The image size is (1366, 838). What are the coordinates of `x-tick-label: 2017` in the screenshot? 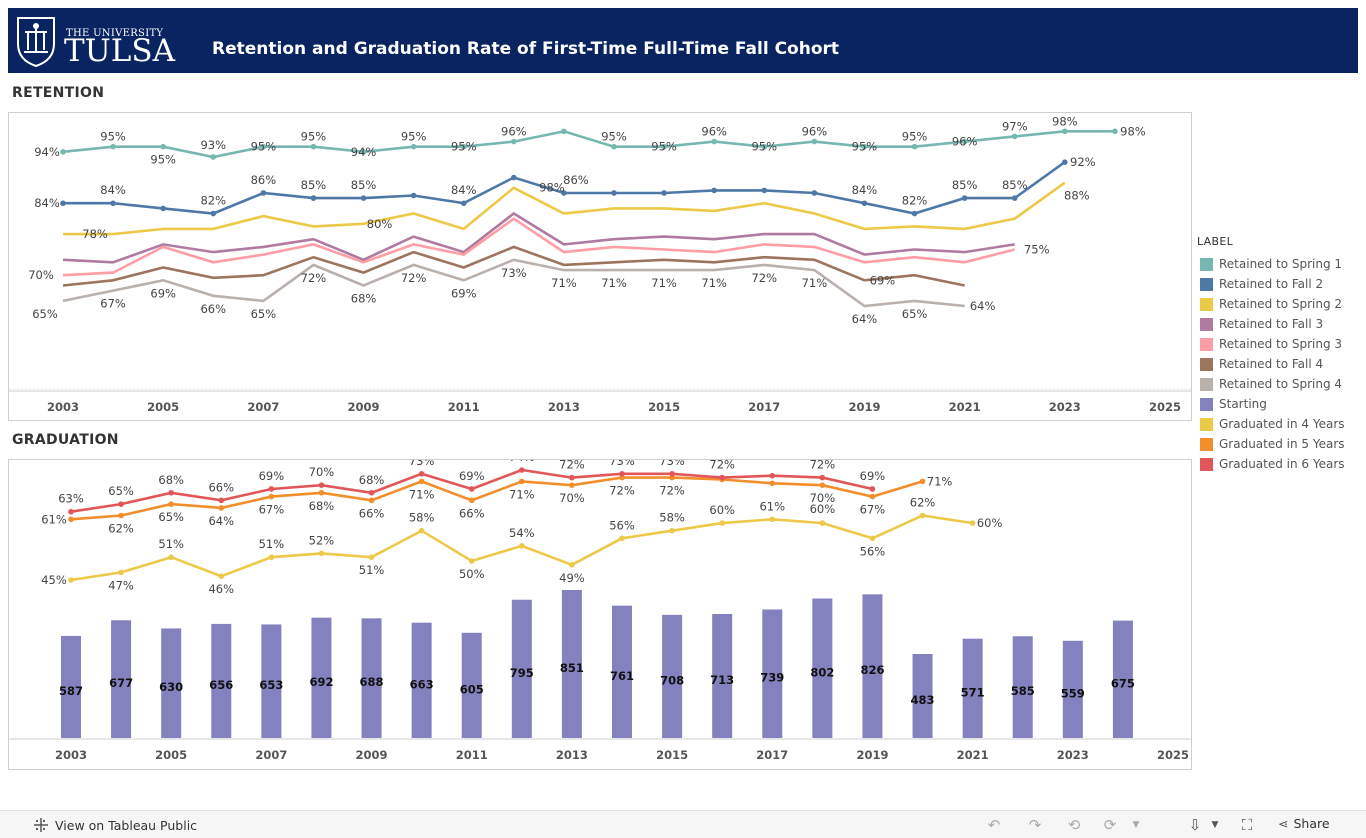 It's located at (772, 755).